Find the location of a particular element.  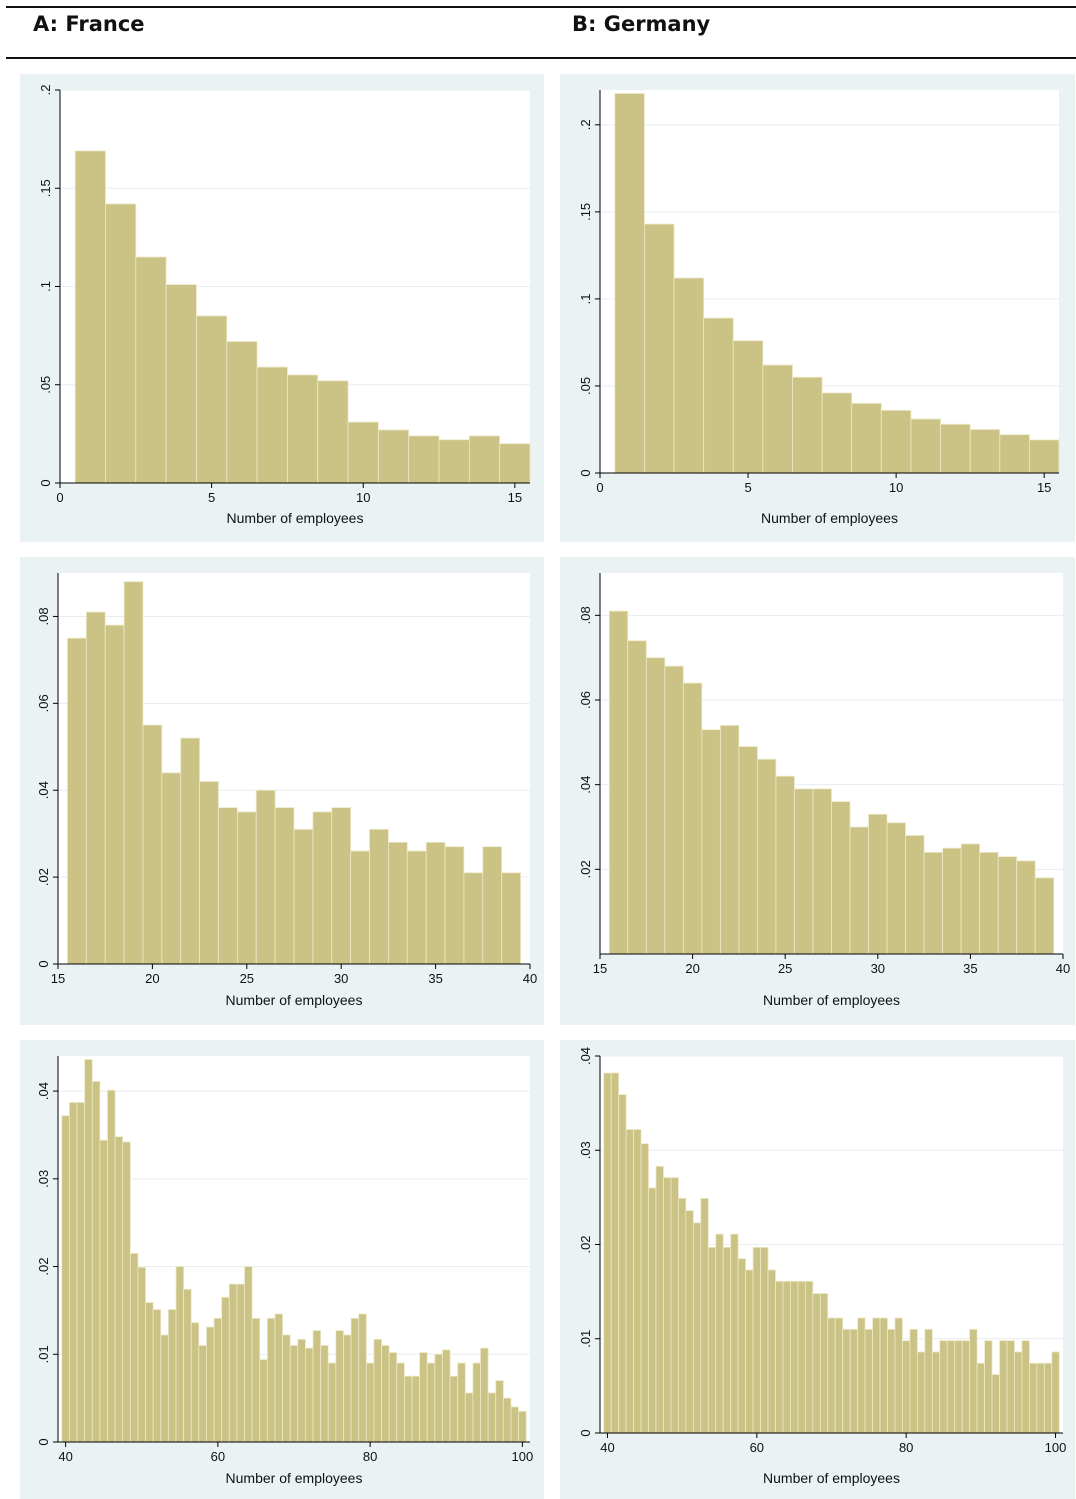

y-tick-label: .05 is located at coordinates (45, 385).